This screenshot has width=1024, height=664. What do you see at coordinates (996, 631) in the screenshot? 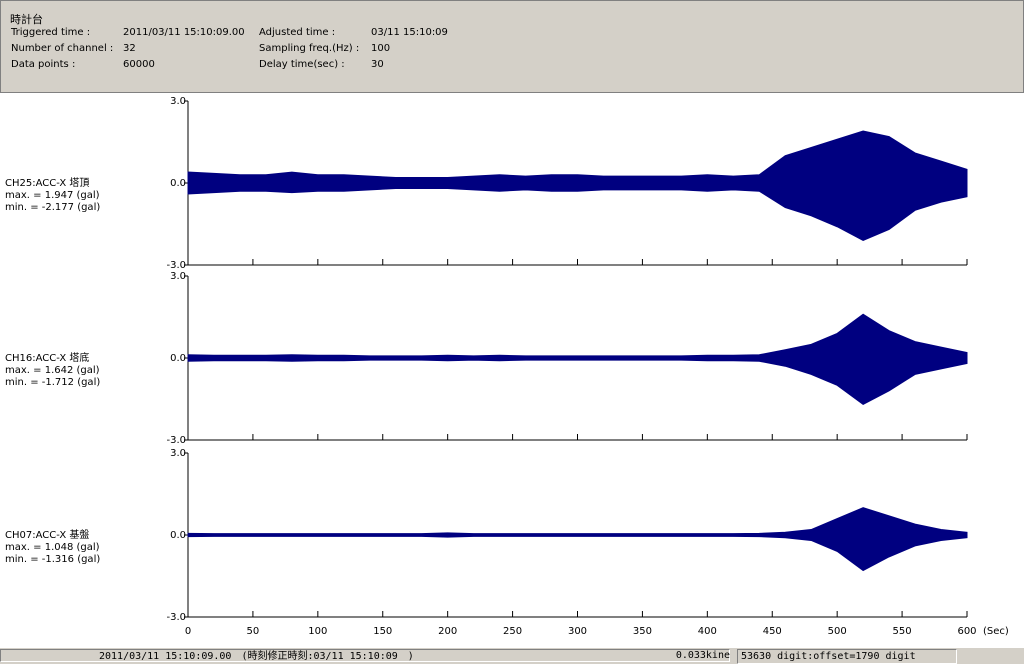
I see `x-axis-label: (Sec)` at bounding box center [996, 631].